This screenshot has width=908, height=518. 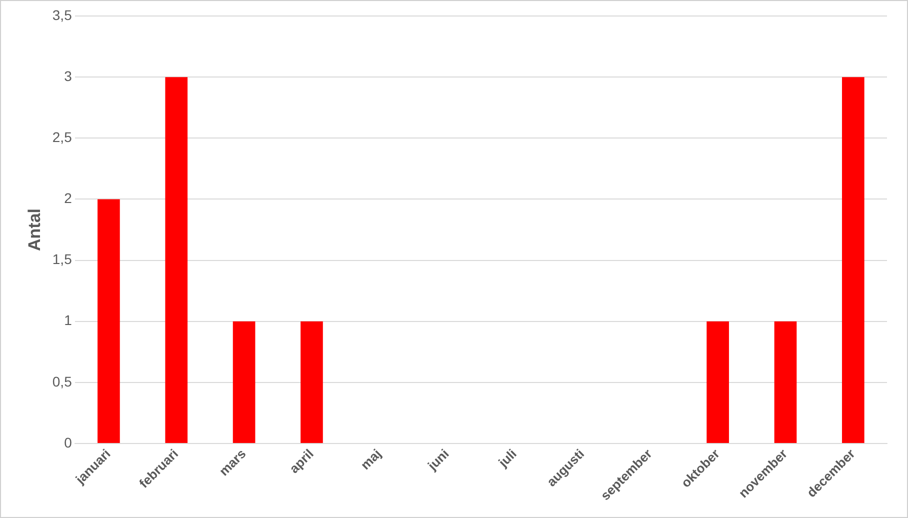 What do you see at coordinates (68, 320) in the screenshot?
I see `y-tick-label: 1` at bounding box center [68, 320].